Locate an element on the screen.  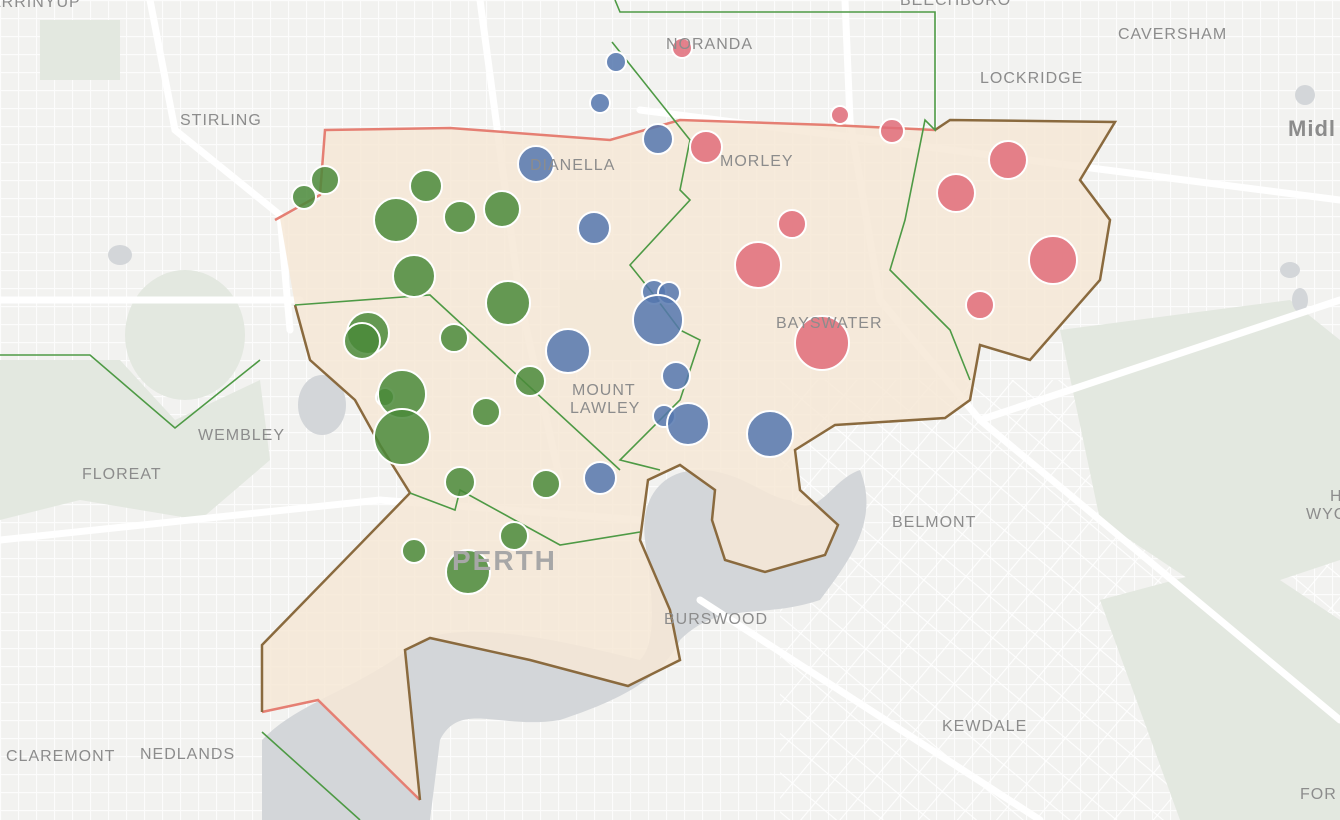
place-label-wembley: WEMBLEY is located at coordinates (242, 435).